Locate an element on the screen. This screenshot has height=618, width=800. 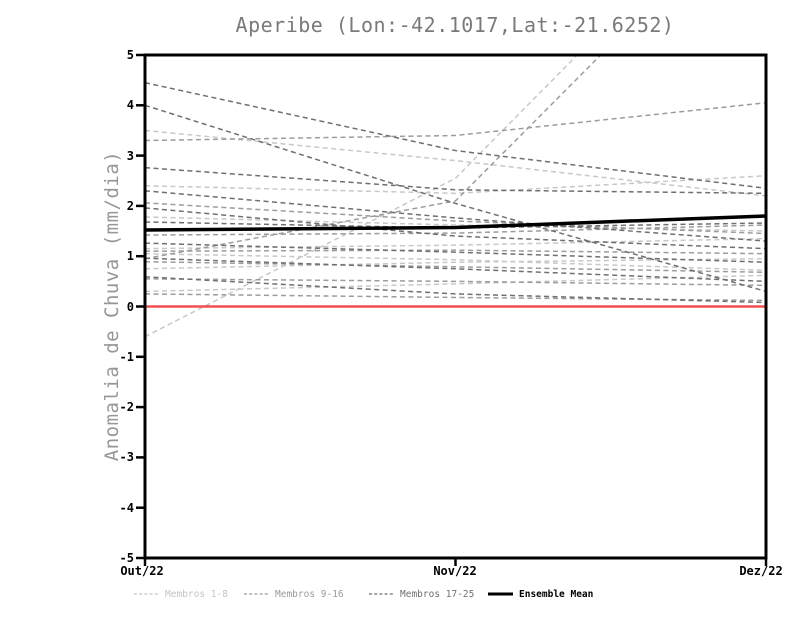
y-tick-label: -4 is located at coordinates (126, 507).